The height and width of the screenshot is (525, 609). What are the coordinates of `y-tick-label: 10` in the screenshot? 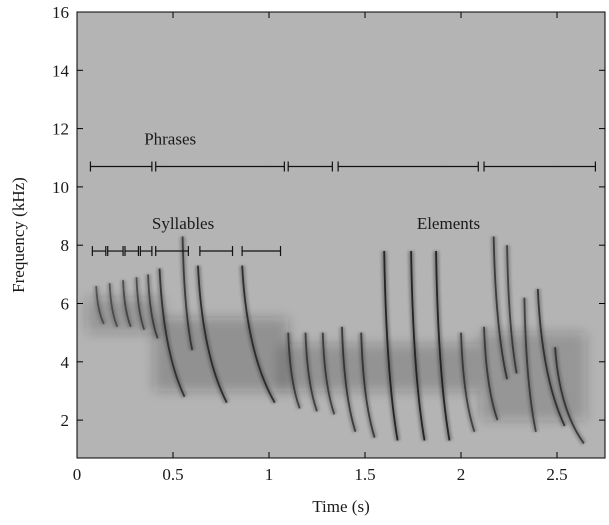 It's located at (60, 187).